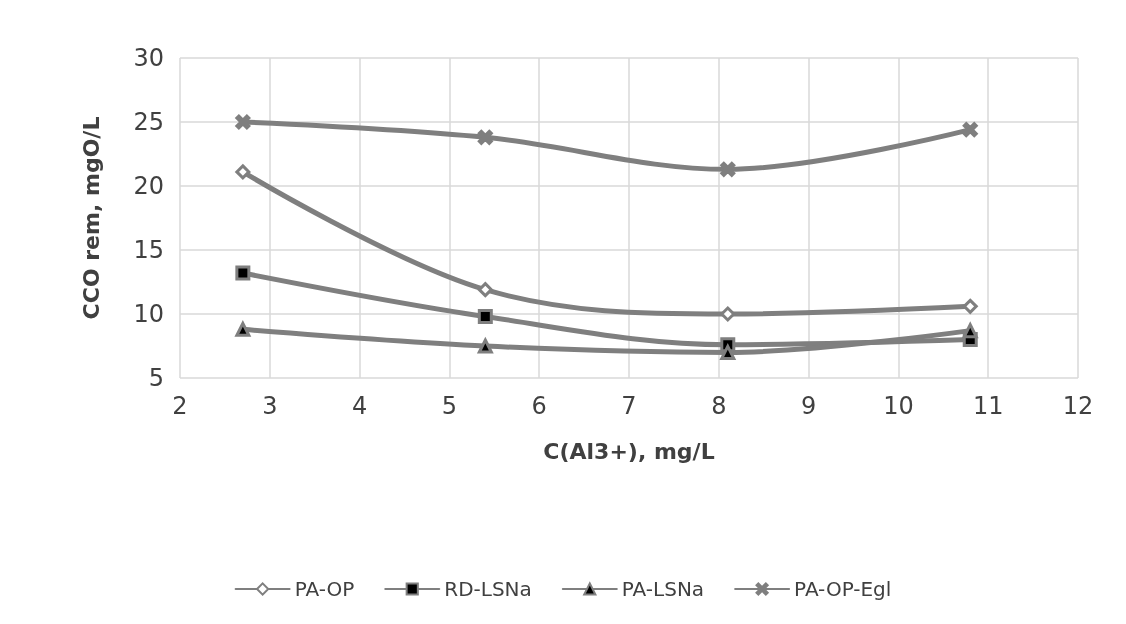 The image size is (1126, 624). I want to click on x-tick-label: 8, so click(719, 406).